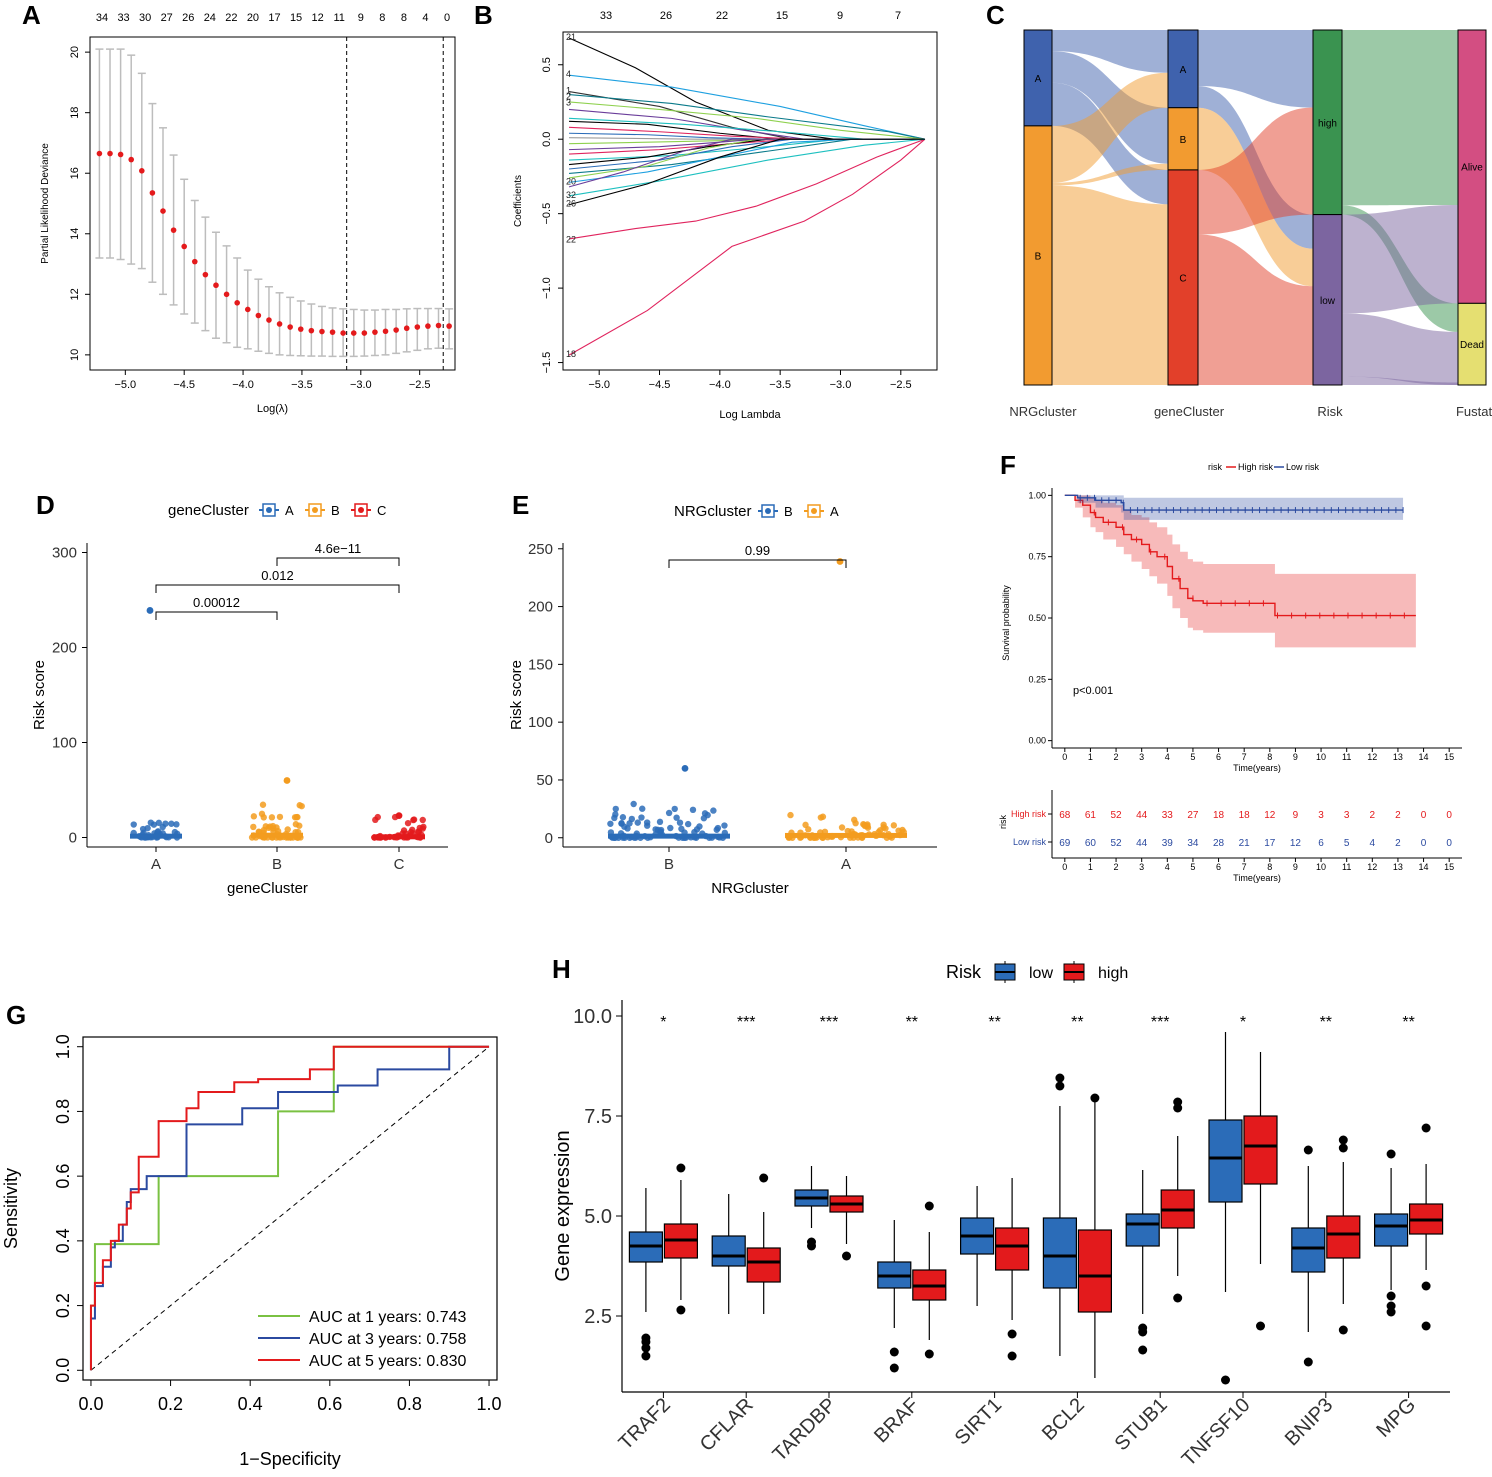  I want to click on panel-label-f: F, so click(1008, 465).